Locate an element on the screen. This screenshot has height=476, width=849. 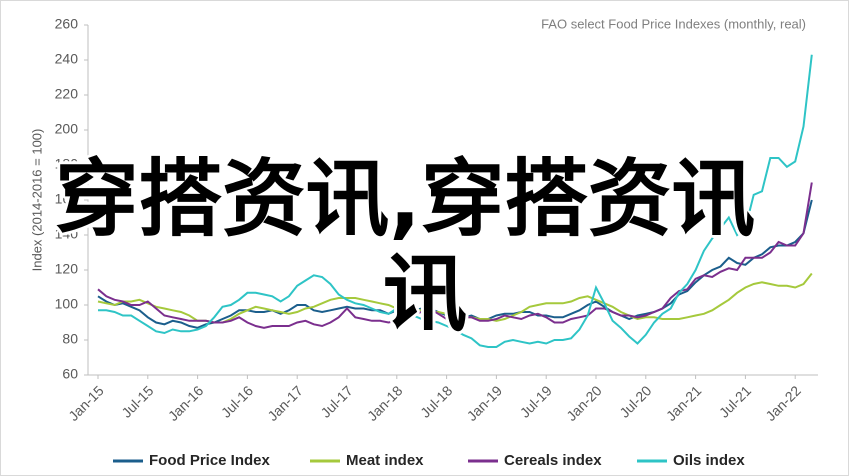
legend-label: Oils index is located at coordinates (709, 460).